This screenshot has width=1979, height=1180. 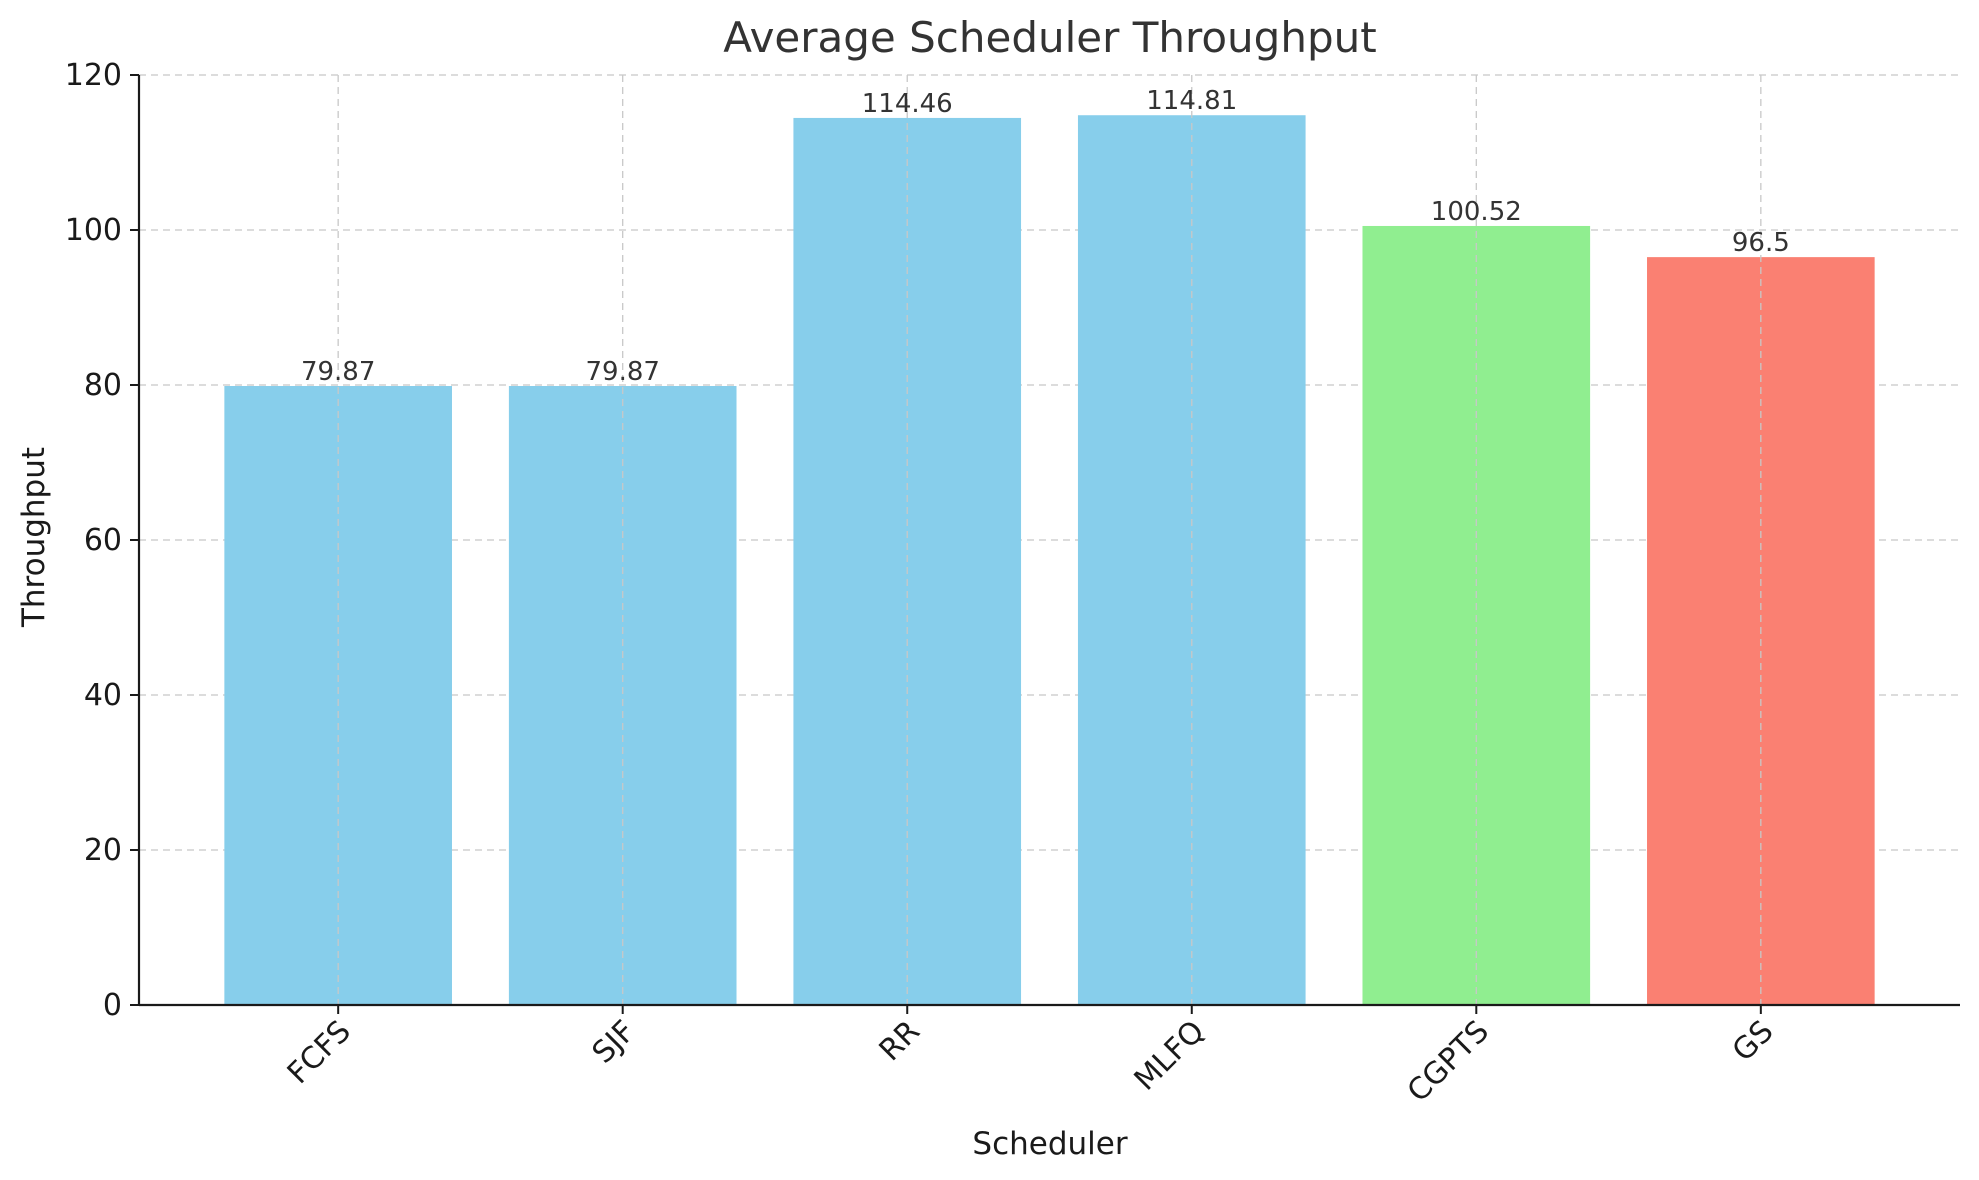 I want to click on y-tick-label: 60, so click(x=103, y=540).